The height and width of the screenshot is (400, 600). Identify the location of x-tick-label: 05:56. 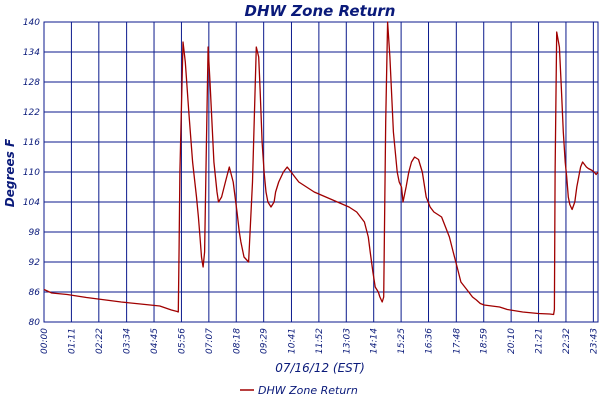
(182, 341).